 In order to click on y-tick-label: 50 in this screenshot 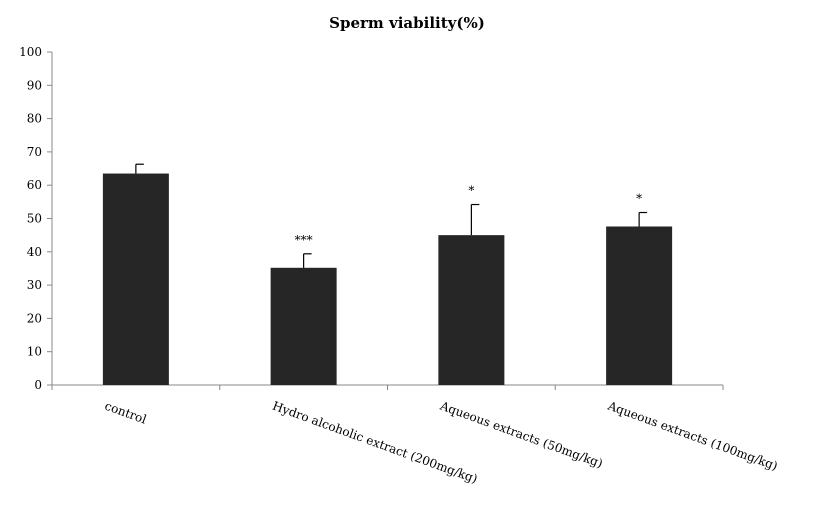, I will do `click(34, 219)`.